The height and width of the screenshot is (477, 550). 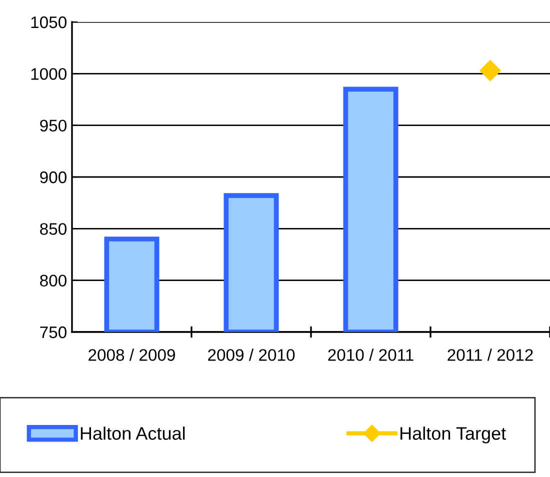 What do you see at coordinates (132, 433) in the screenshot?
I see `legend-label: Halton Actual` at bounding box center [132, 433].